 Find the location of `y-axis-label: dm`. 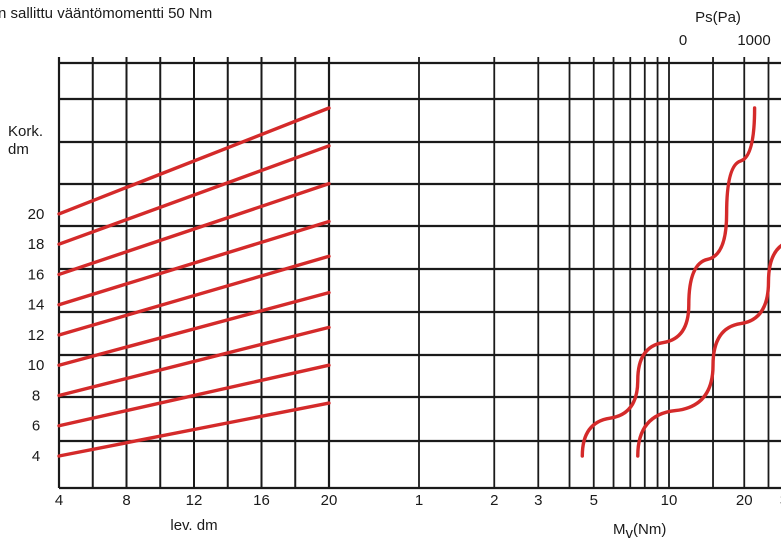

y-axis-label: dm is located at coordinates (18, 149).